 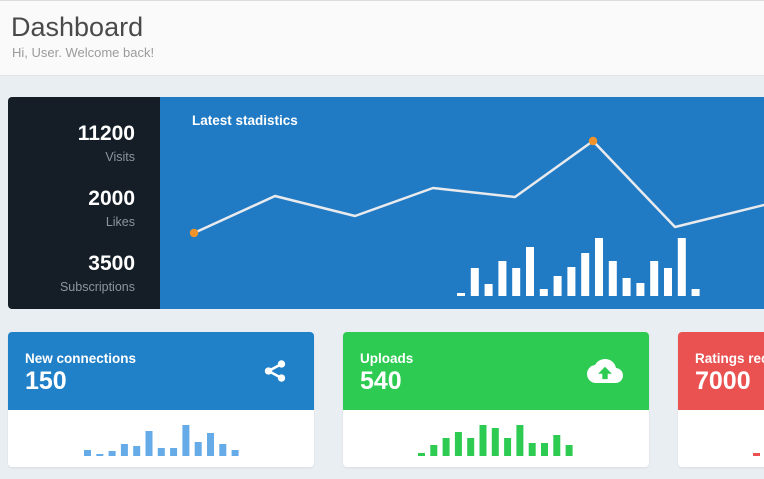 I want to click on cloud-upload-icon, so click(x=605, y=371).